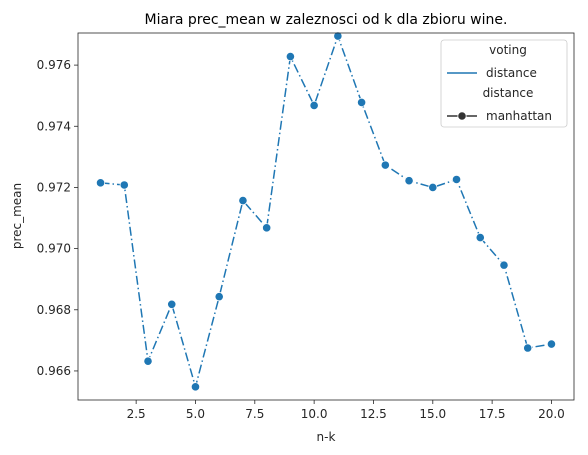 The height and width of the screenshot is (455, 588). I want to click on legend: voting distance distance manhattan, so click(504, 83).